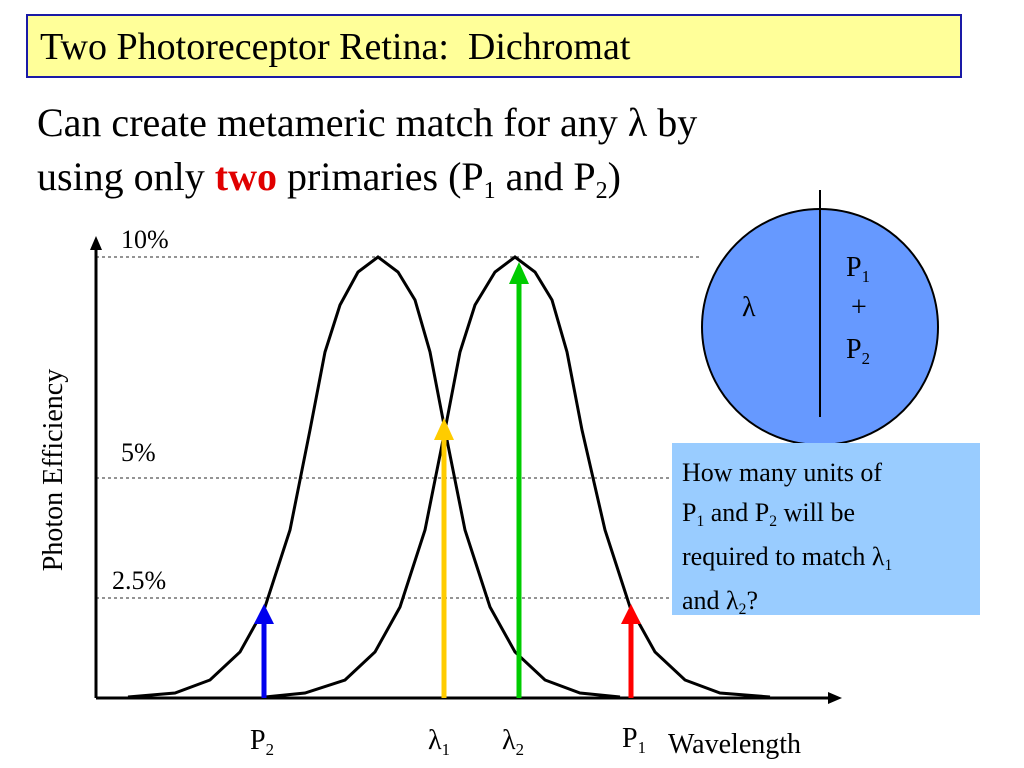 The image size is (1024, 768). What do you see at coordinates (138, 452) in the screenshot?
I see `level-label-5: 5%` at bounding box center [138, 452].